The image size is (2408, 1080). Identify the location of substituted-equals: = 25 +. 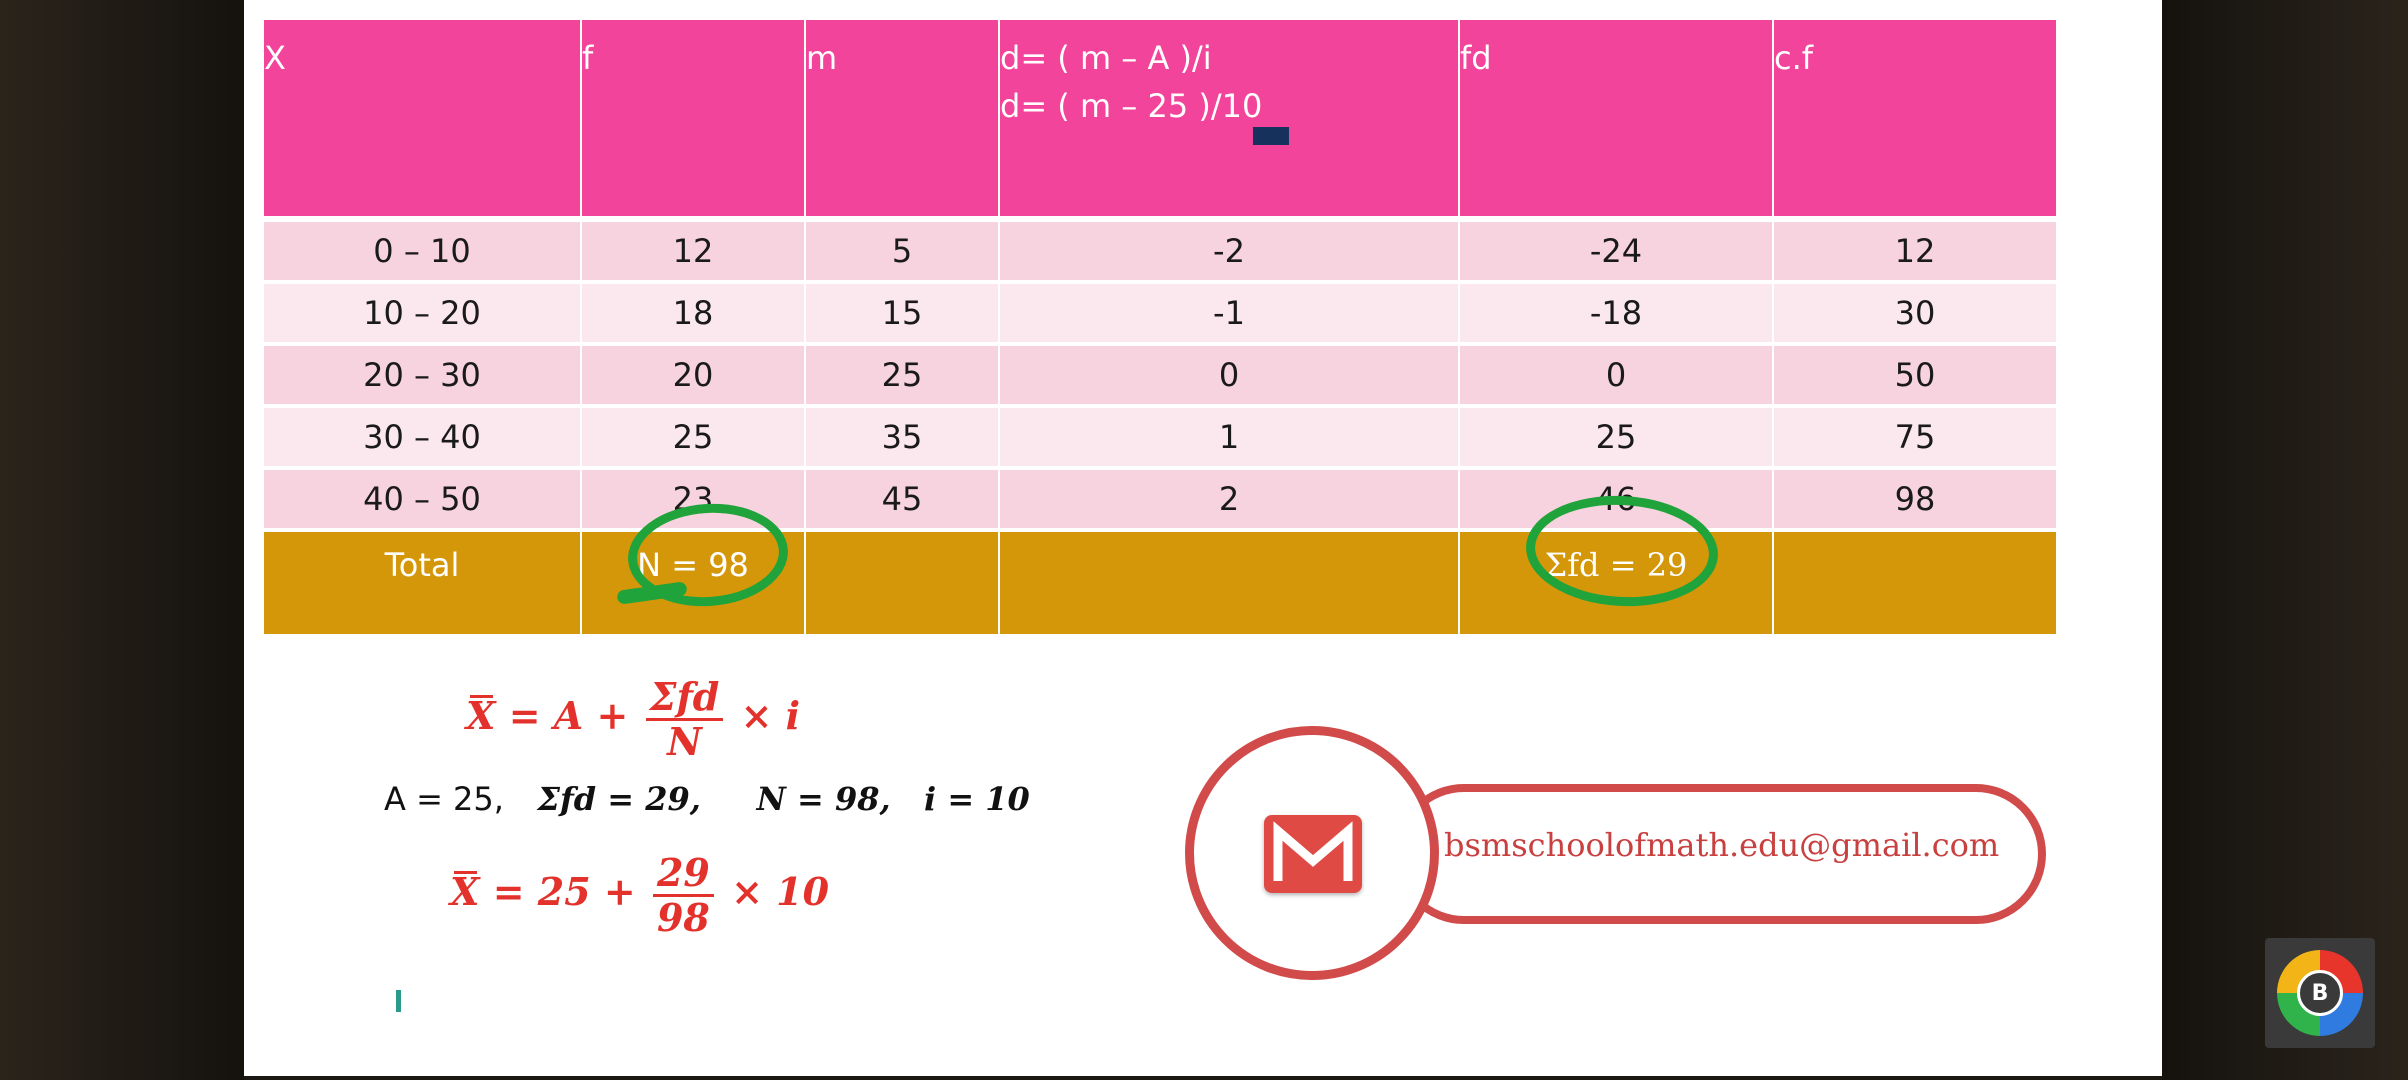
(564, 891).